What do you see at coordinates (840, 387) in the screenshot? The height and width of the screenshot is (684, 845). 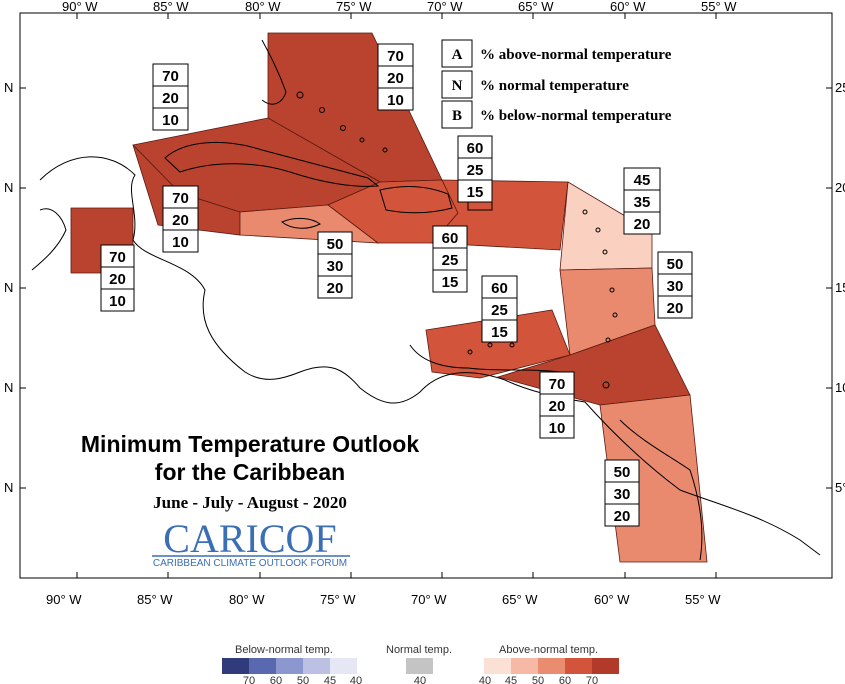 I see `lat-label: 10°` at bounding box center [840, 387].